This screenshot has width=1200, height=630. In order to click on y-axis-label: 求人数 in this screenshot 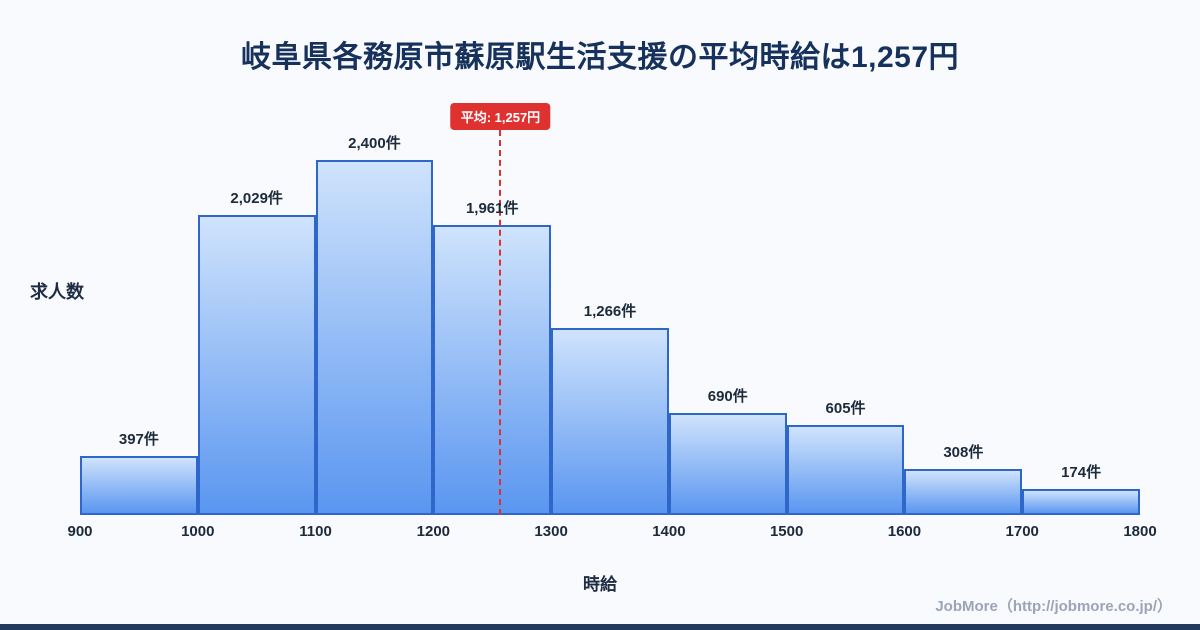, I will do `click(57, 292)`.